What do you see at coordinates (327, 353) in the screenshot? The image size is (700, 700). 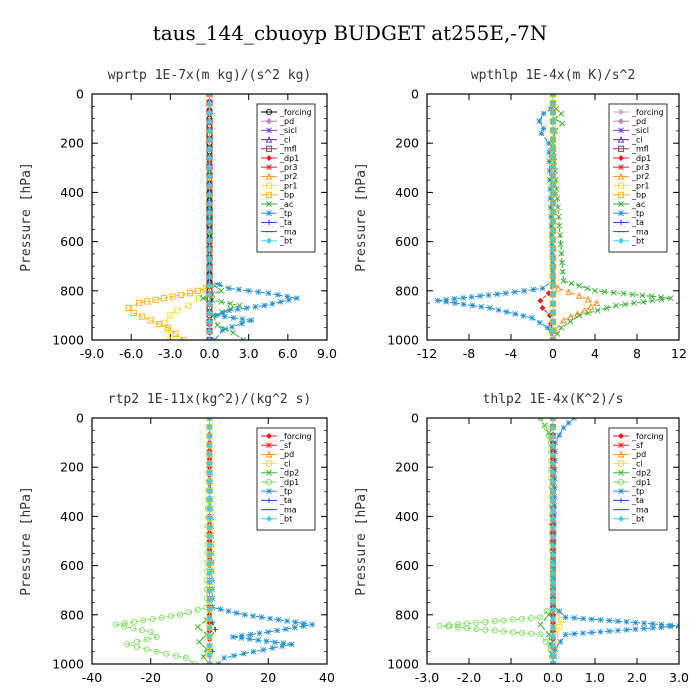 I see `x-tick-label: 9.0` at bounding box center [327, 353].